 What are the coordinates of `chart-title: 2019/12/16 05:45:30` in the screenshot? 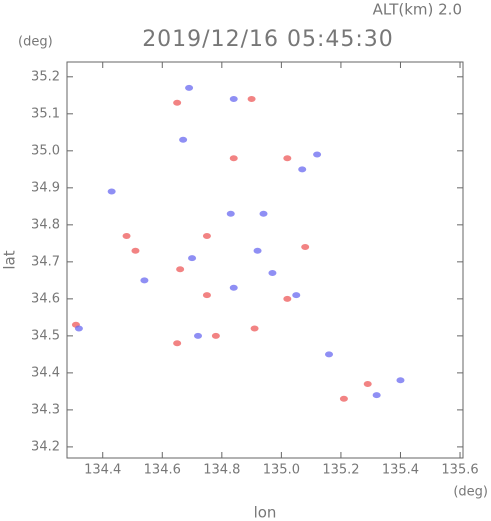 It's located at (268, 39).